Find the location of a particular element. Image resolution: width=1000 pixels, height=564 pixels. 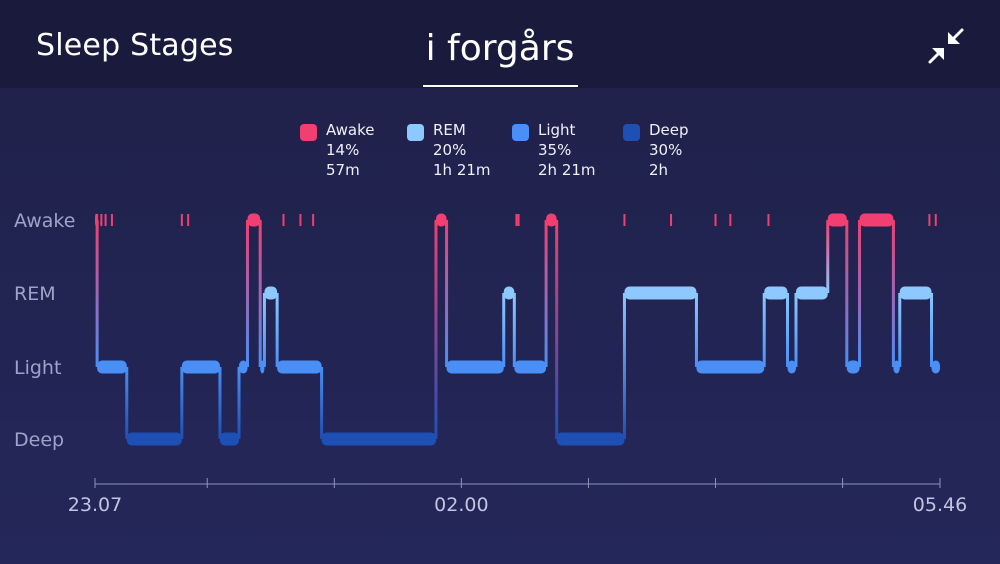

legend-swatch-light is located at coordinates (520, 132).